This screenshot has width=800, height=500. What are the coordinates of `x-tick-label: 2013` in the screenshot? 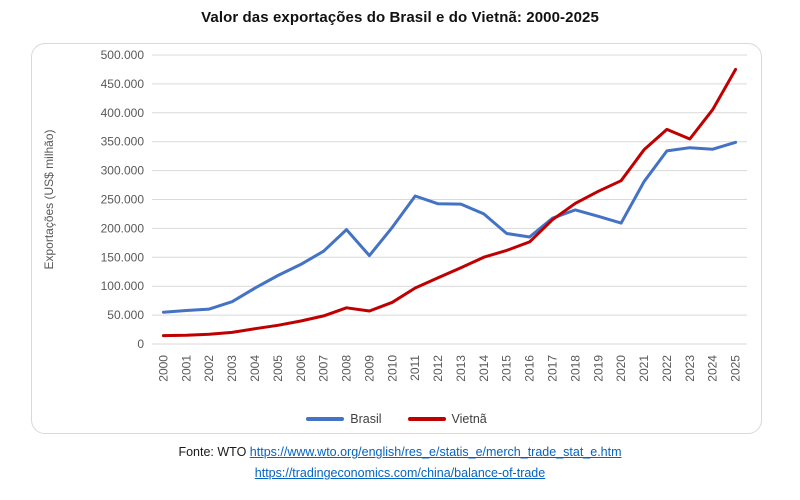 It's located at (461, 368).